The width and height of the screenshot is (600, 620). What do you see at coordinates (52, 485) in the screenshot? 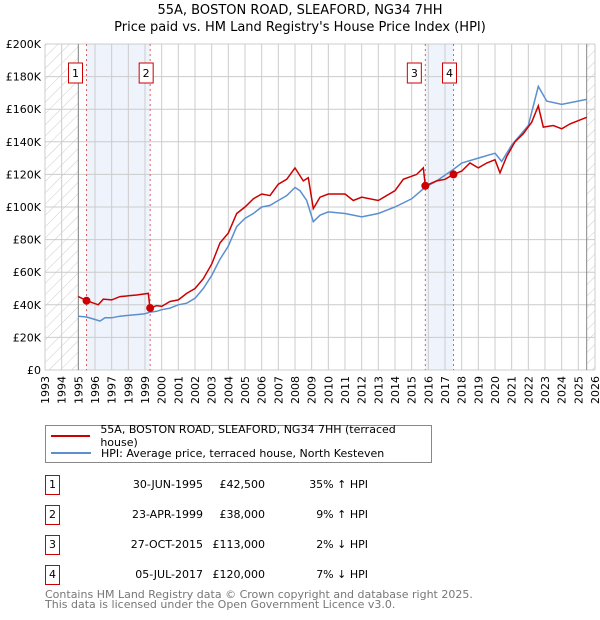
I see `transaction-number: 1` at bounding box center [52, 485].